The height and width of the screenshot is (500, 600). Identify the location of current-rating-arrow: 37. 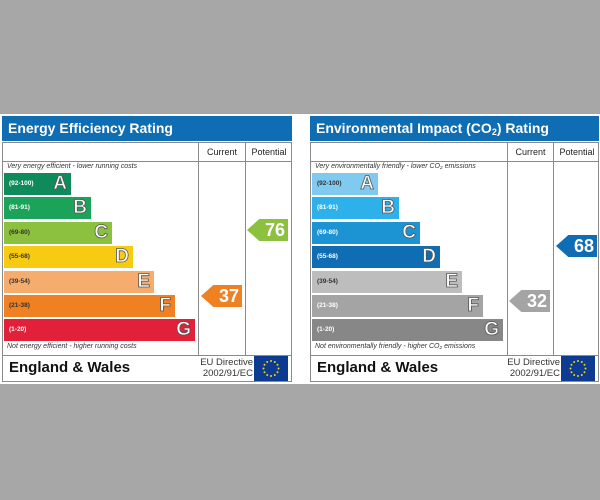
(221, 296).